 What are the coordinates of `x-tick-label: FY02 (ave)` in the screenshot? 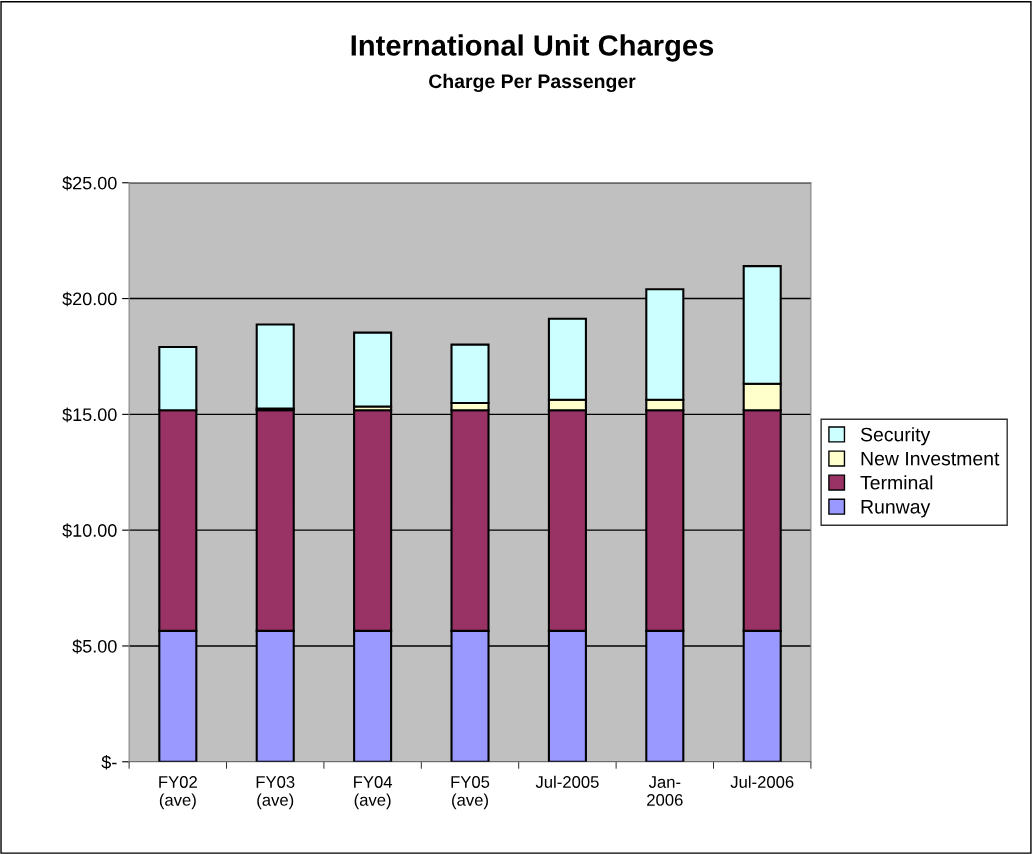 It's located at (178, 793).